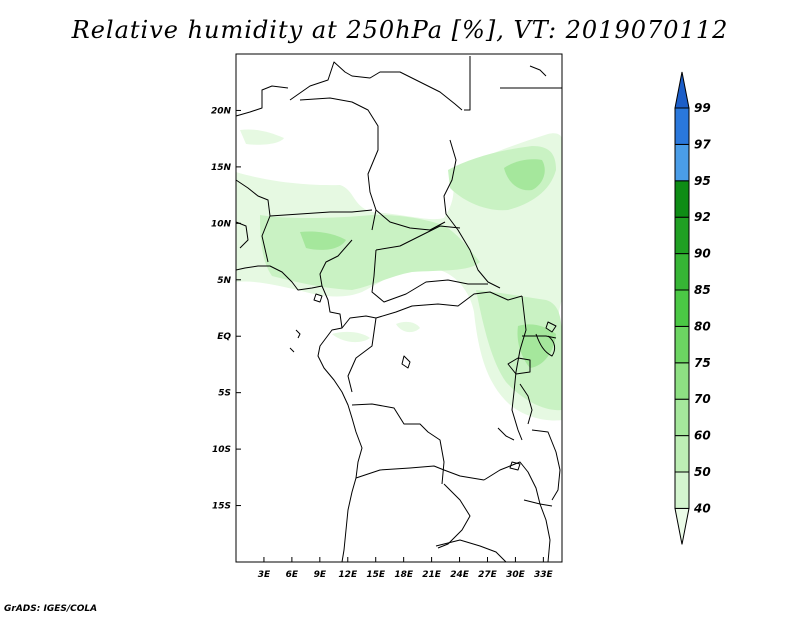  What do you see at coordinates (348, 575) in the screenshot?
I see `lon-tick-label: 12E` at bounding box center [348, 575].